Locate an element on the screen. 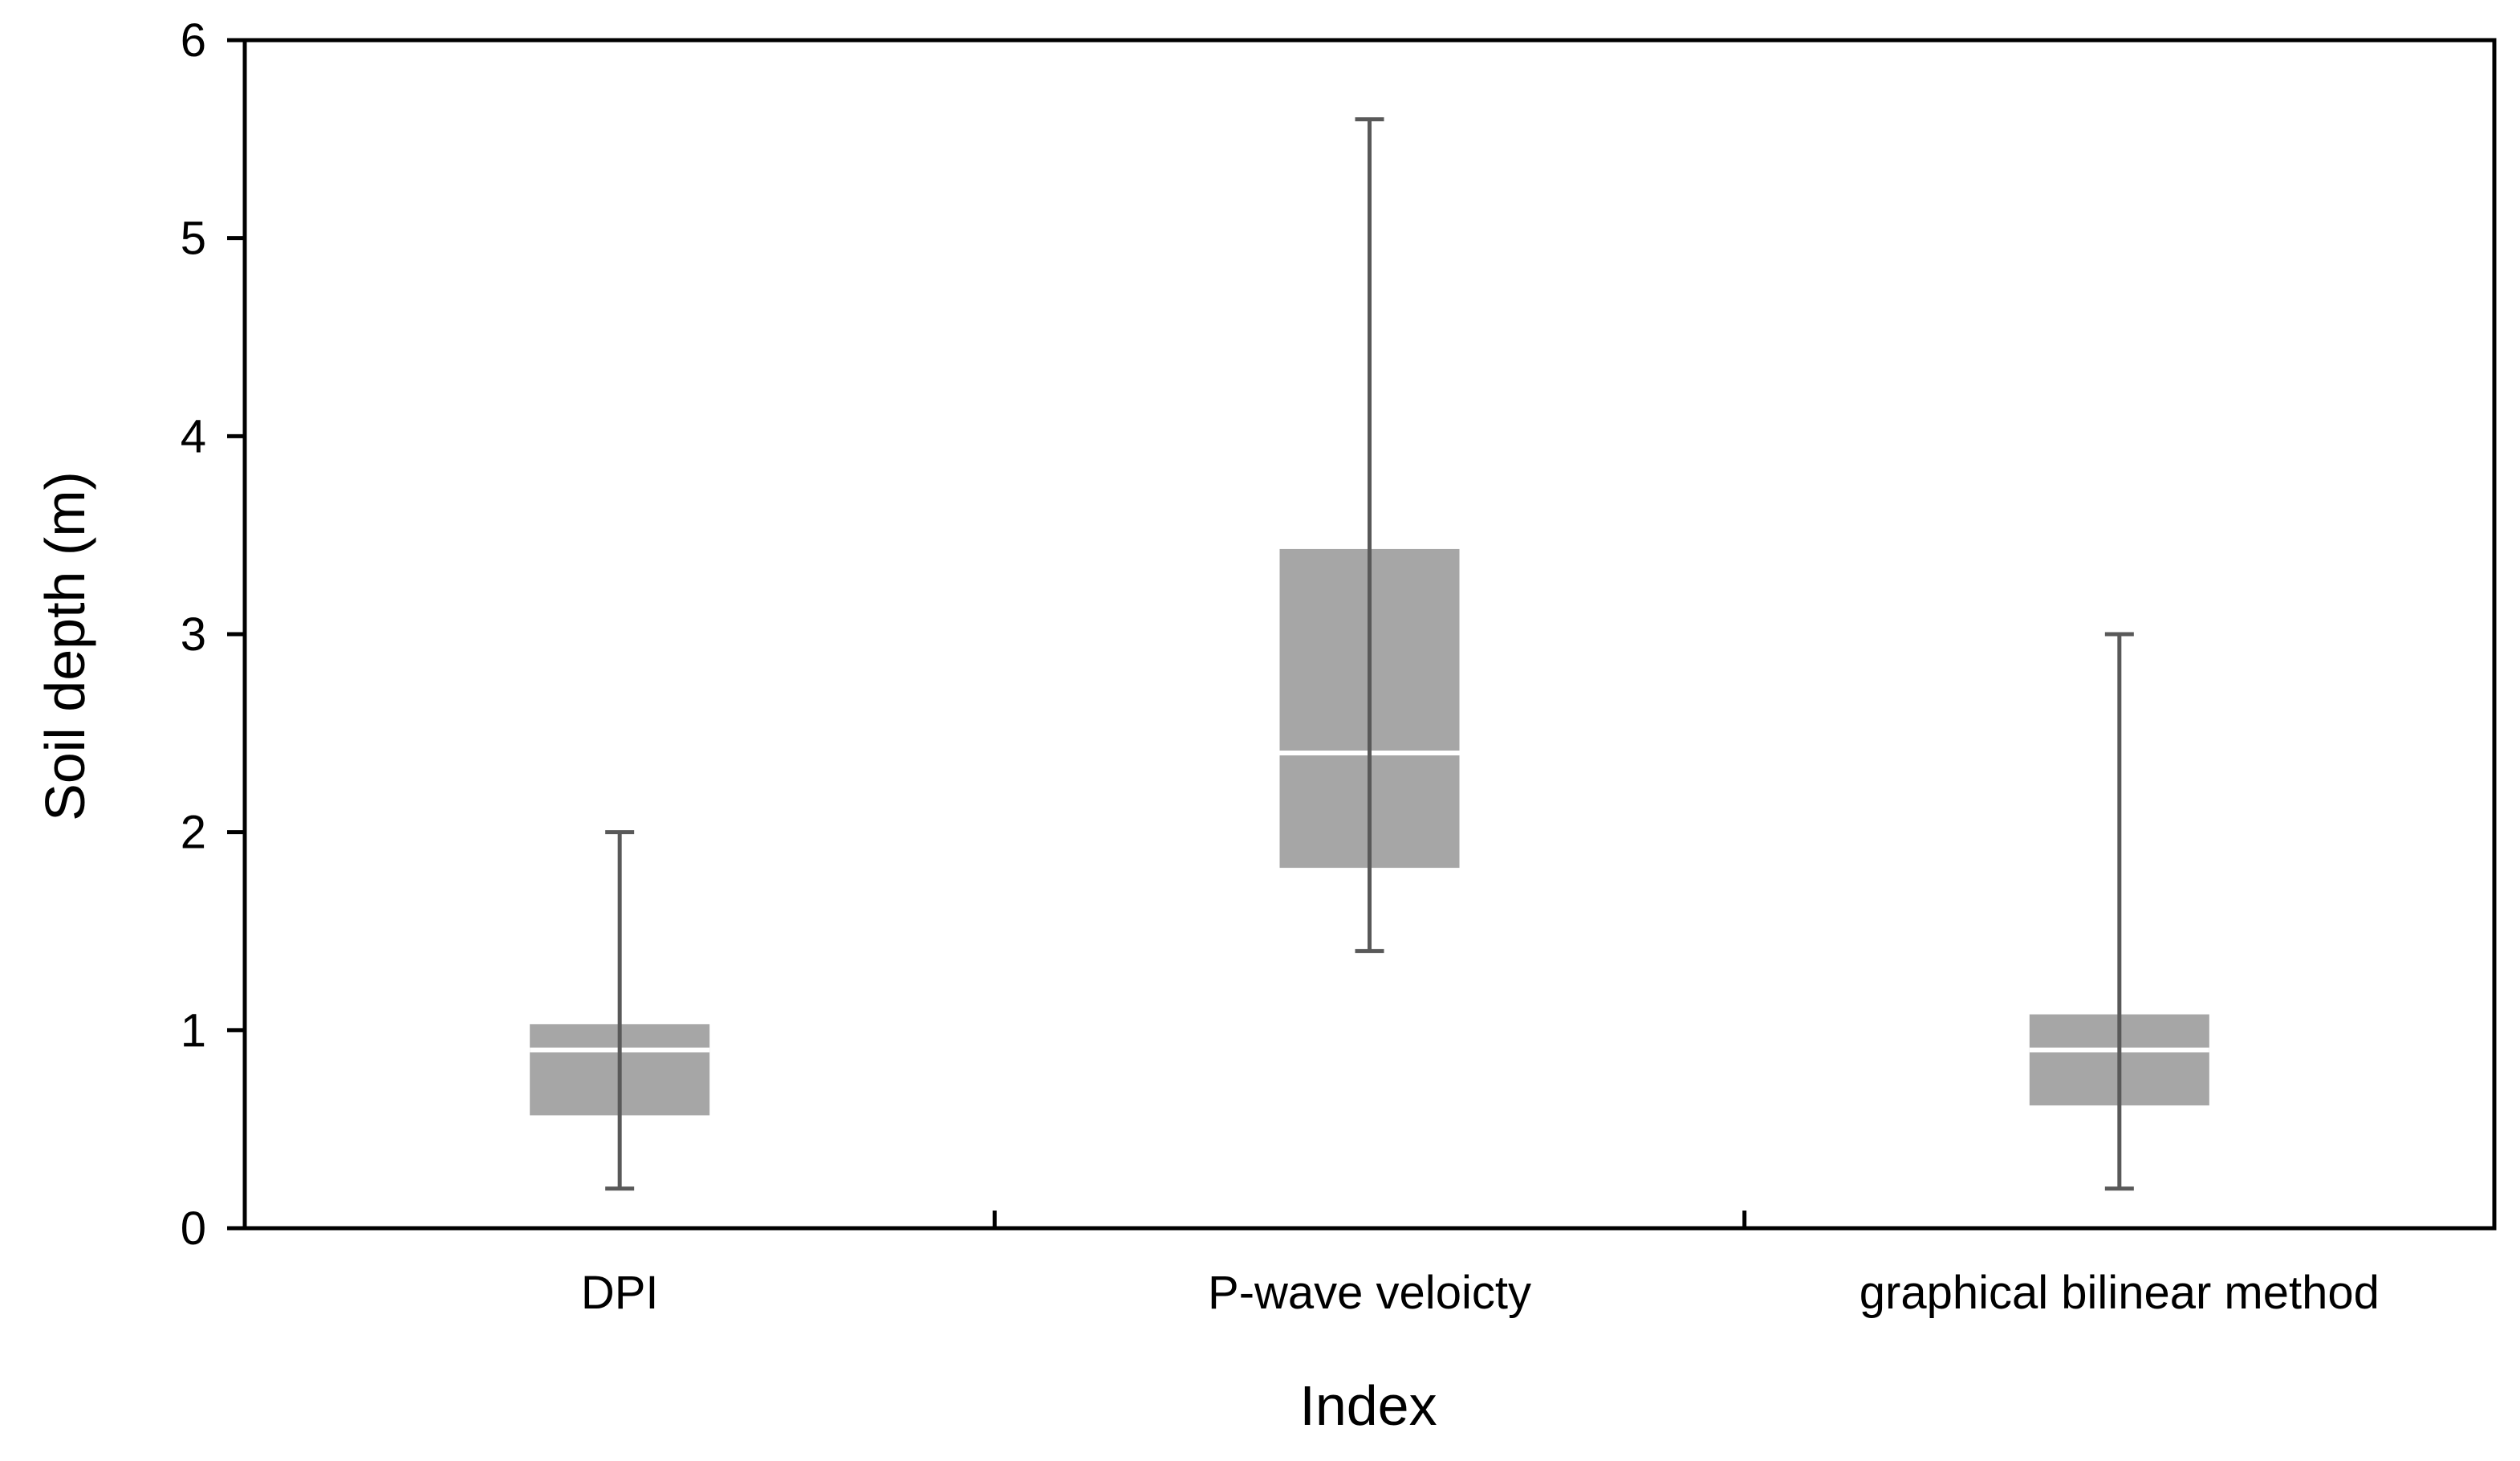  y-tick-label: 0 is located at coordinates (193, 1229).